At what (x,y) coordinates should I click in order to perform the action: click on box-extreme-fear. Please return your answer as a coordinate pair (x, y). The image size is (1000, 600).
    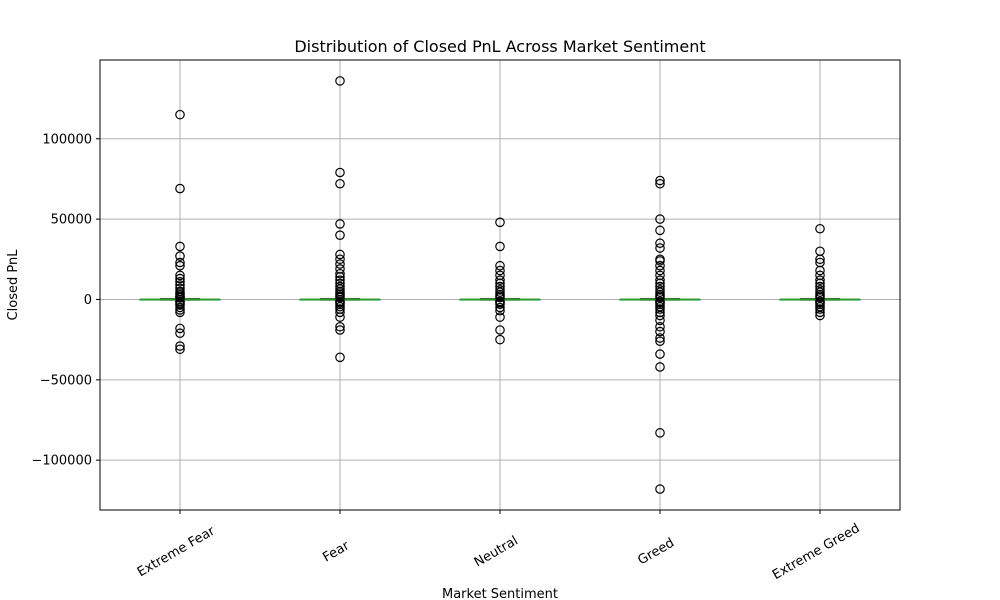
    Looking at the image, I should click on (180, 232).